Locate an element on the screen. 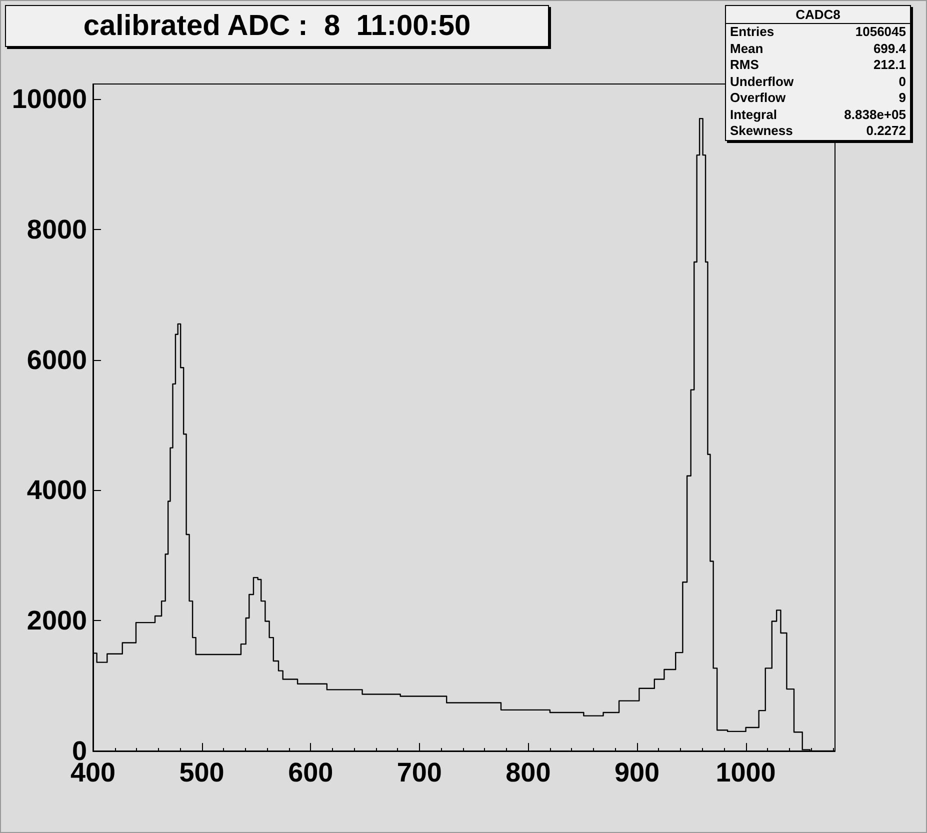 This screenshot has height=833, width=927. text: 8.838e+05 is located at coordinates (875, 114).